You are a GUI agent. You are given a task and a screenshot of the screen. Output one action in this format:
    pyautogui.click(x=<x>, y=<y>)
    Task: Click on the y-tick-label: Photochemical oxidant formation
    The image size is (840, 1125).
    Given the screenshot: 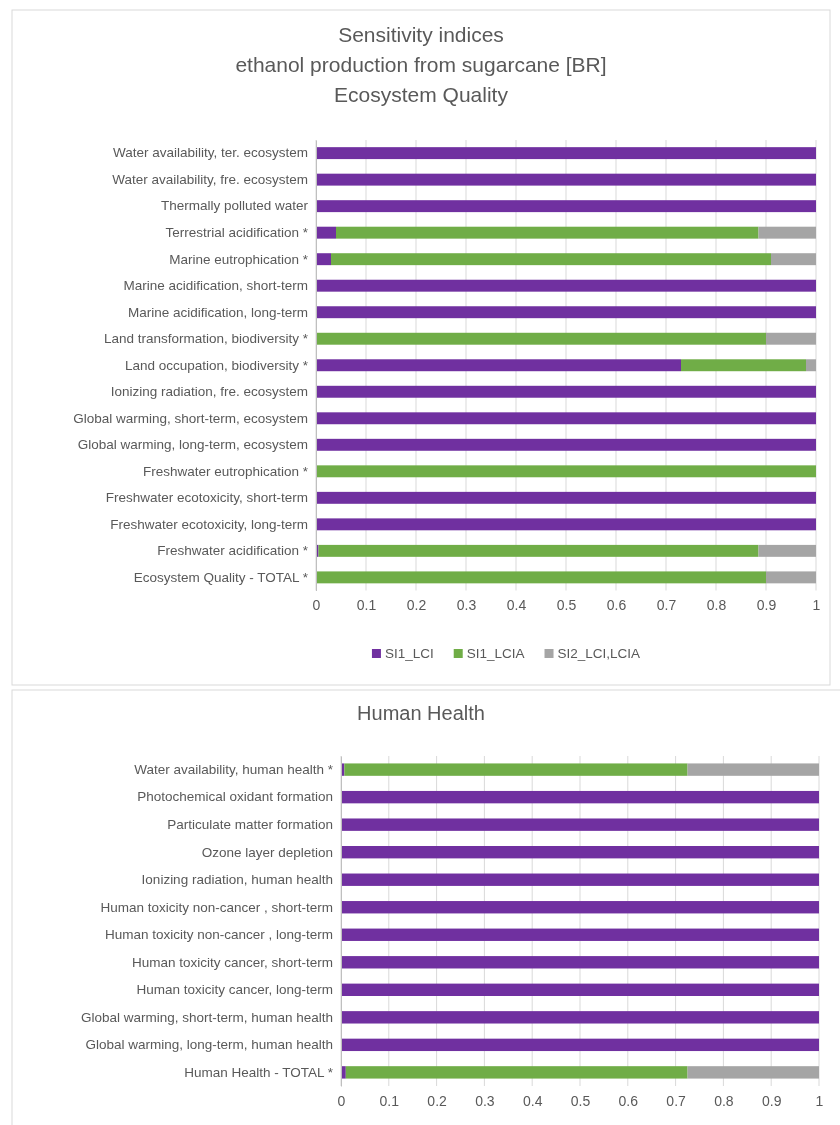 What is the action you would take?
    pyautogui.click(x=235, y=797)
    